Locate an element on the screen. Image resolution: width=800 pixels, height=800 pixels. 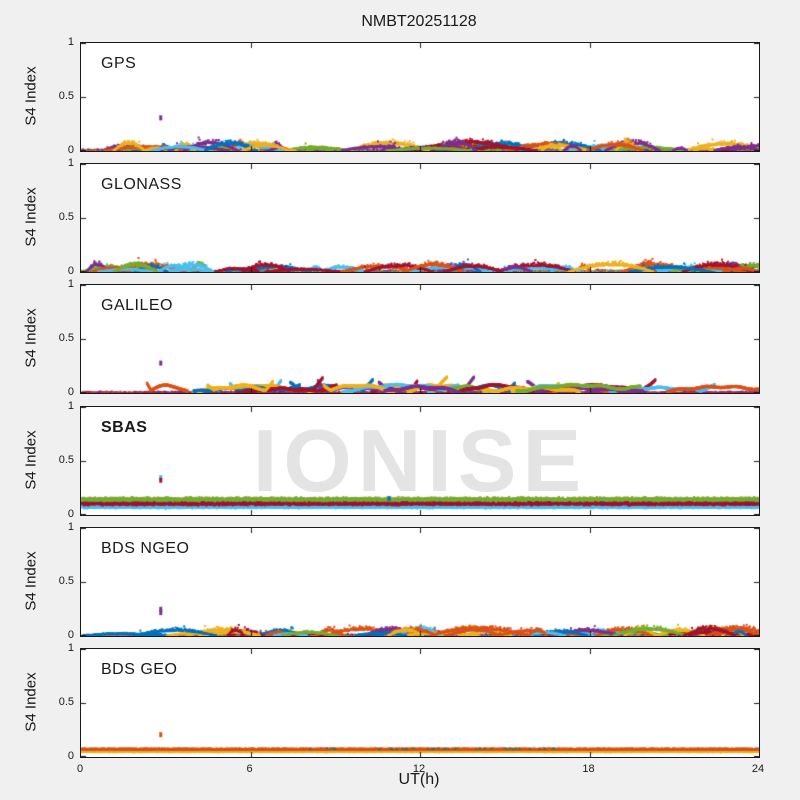
panel-label-galileo: GALILEO is located at coordinates (137, 306).